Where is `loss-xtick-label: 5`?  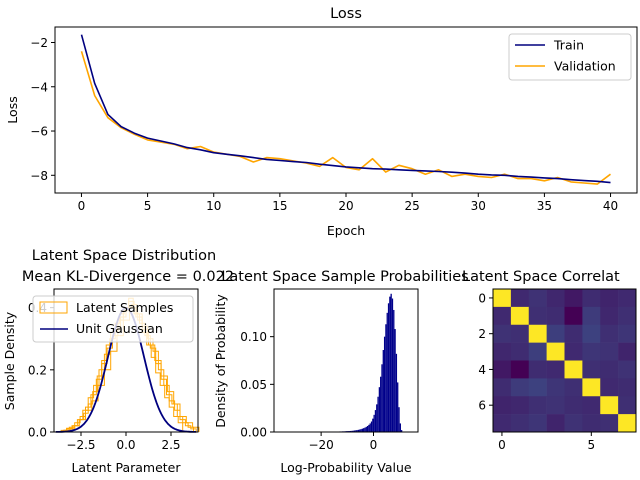 loss-xtick-label: 5 is located at coordinates (148, 206).